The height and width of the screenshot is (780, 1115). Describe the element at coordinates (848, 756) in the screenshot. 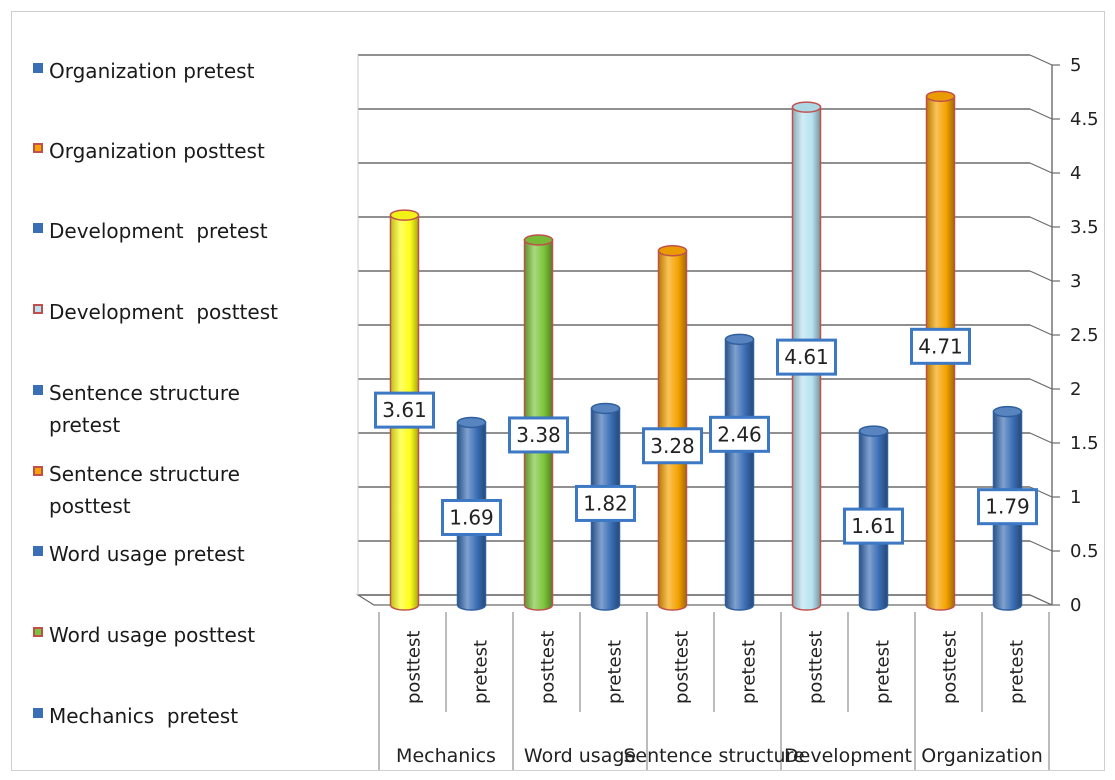

I see `x-group-label: Development` at that location.